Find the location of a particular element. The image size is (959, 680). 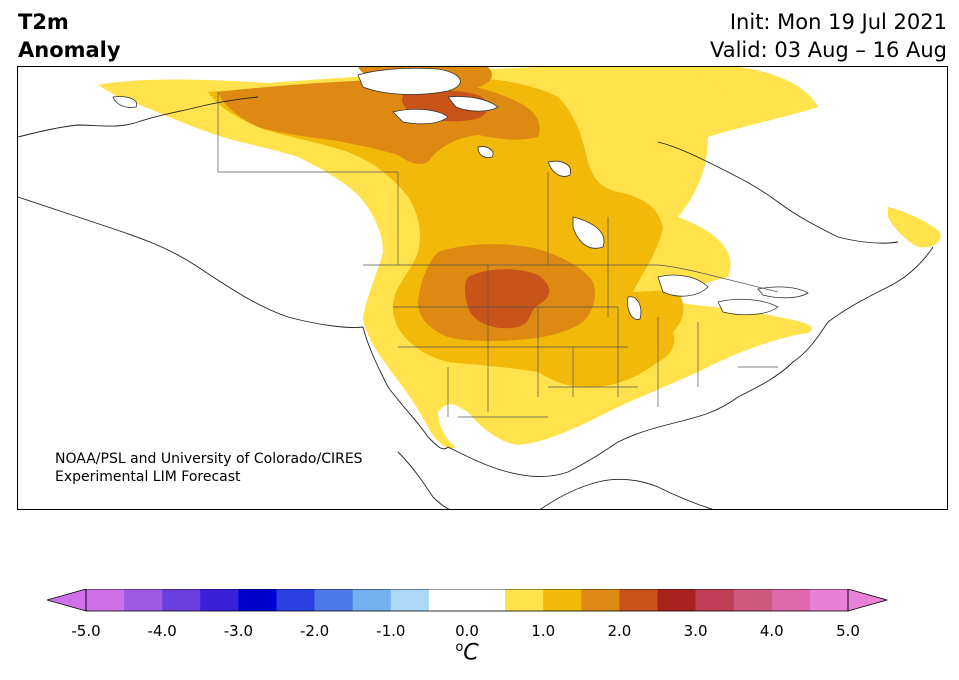

colorbar-outline is located at coordinates (467, 600).